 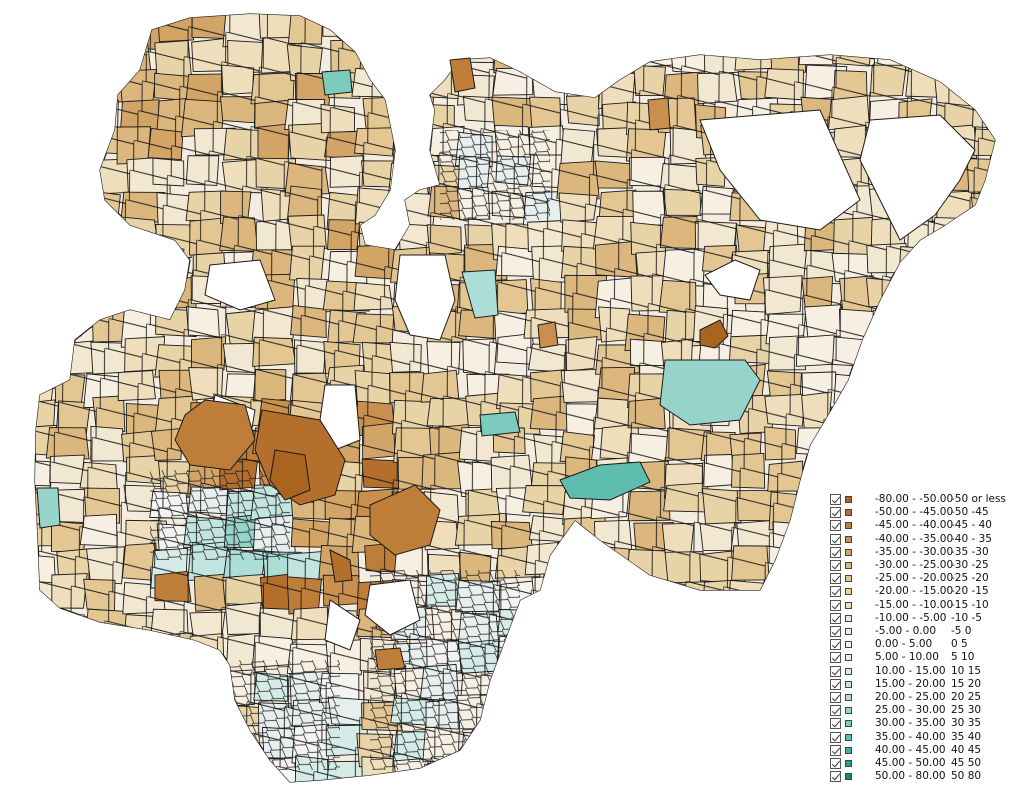 I want to click on legend-item: 50.00 - 80.00 50 80, so click(x=925, y=777).